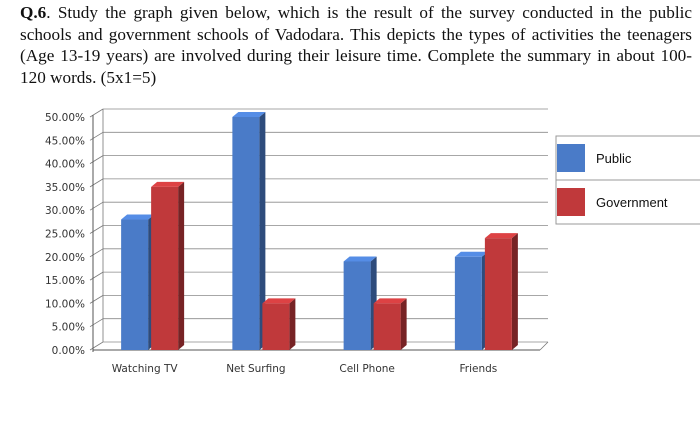 Image resolution: width=700 pixels, height=448 pixels. Describe the element at coordinates (65, 118) in the screenshot. I see `y-tick-label: 50.00%` at that location.